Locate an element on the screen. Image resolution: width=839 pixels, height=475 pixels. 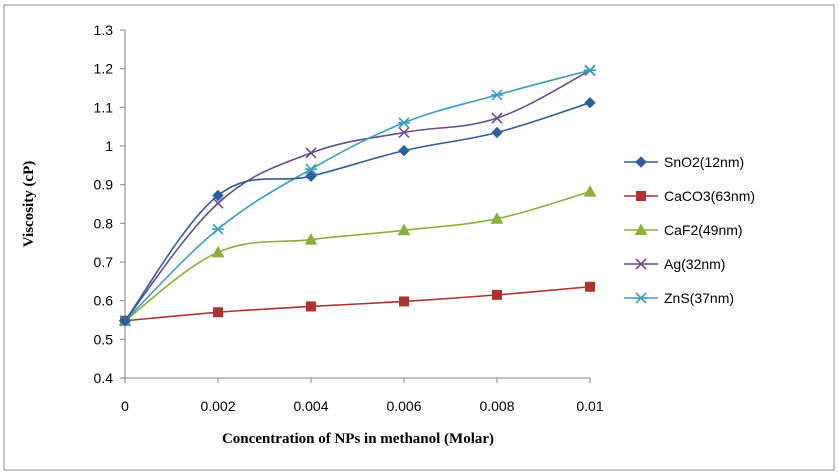
legend-x-marker is located at coordinates (641, 264).